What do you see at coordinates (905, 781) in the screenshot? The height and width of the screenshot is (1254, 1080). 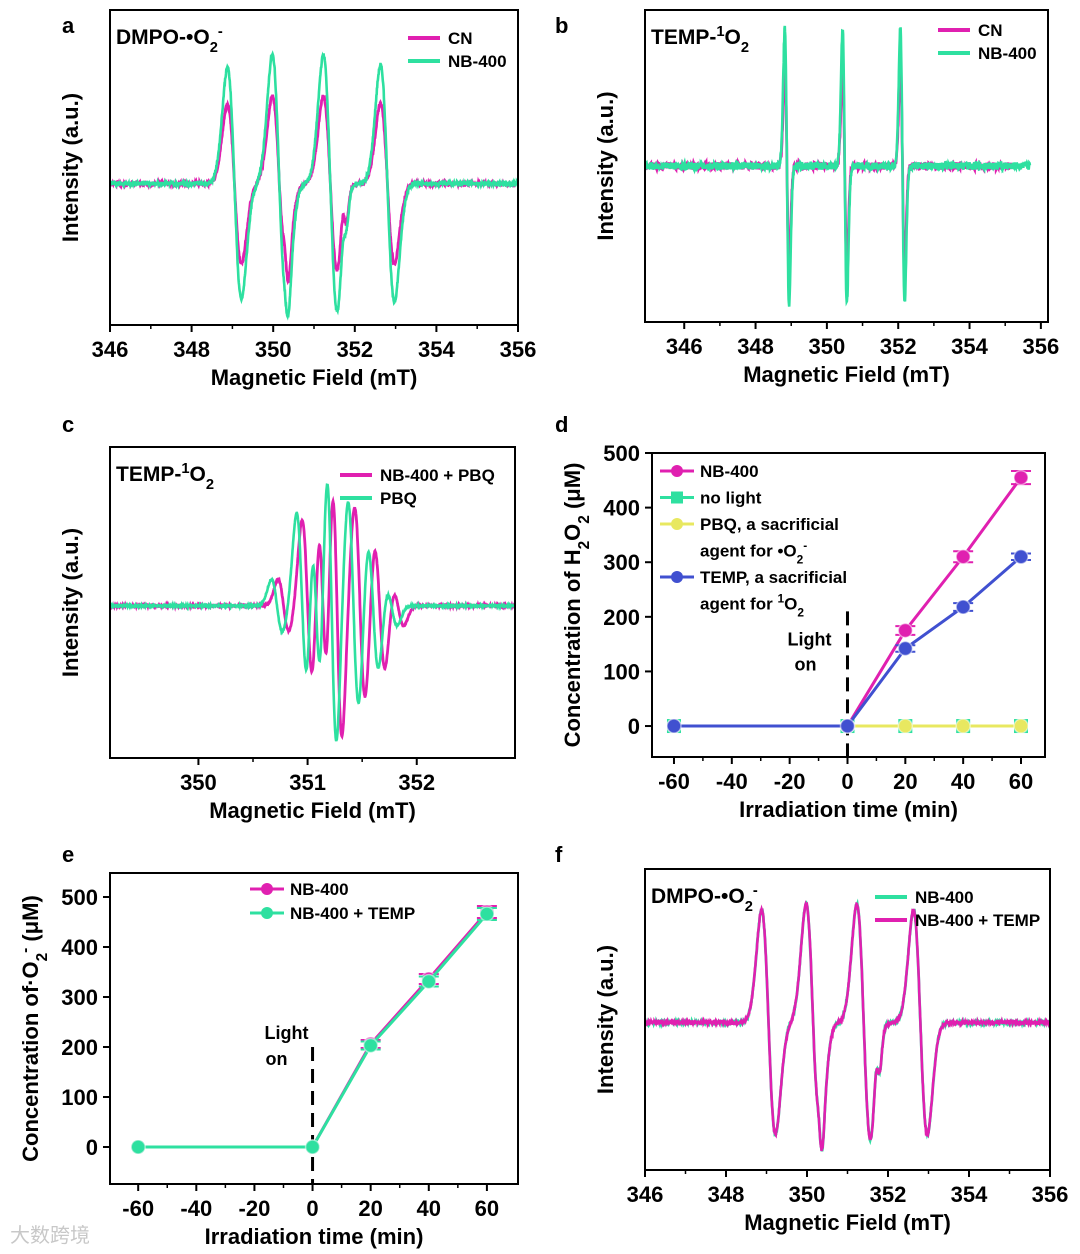 I see `x-tick-label: 20` at bounding box center [905, 781].